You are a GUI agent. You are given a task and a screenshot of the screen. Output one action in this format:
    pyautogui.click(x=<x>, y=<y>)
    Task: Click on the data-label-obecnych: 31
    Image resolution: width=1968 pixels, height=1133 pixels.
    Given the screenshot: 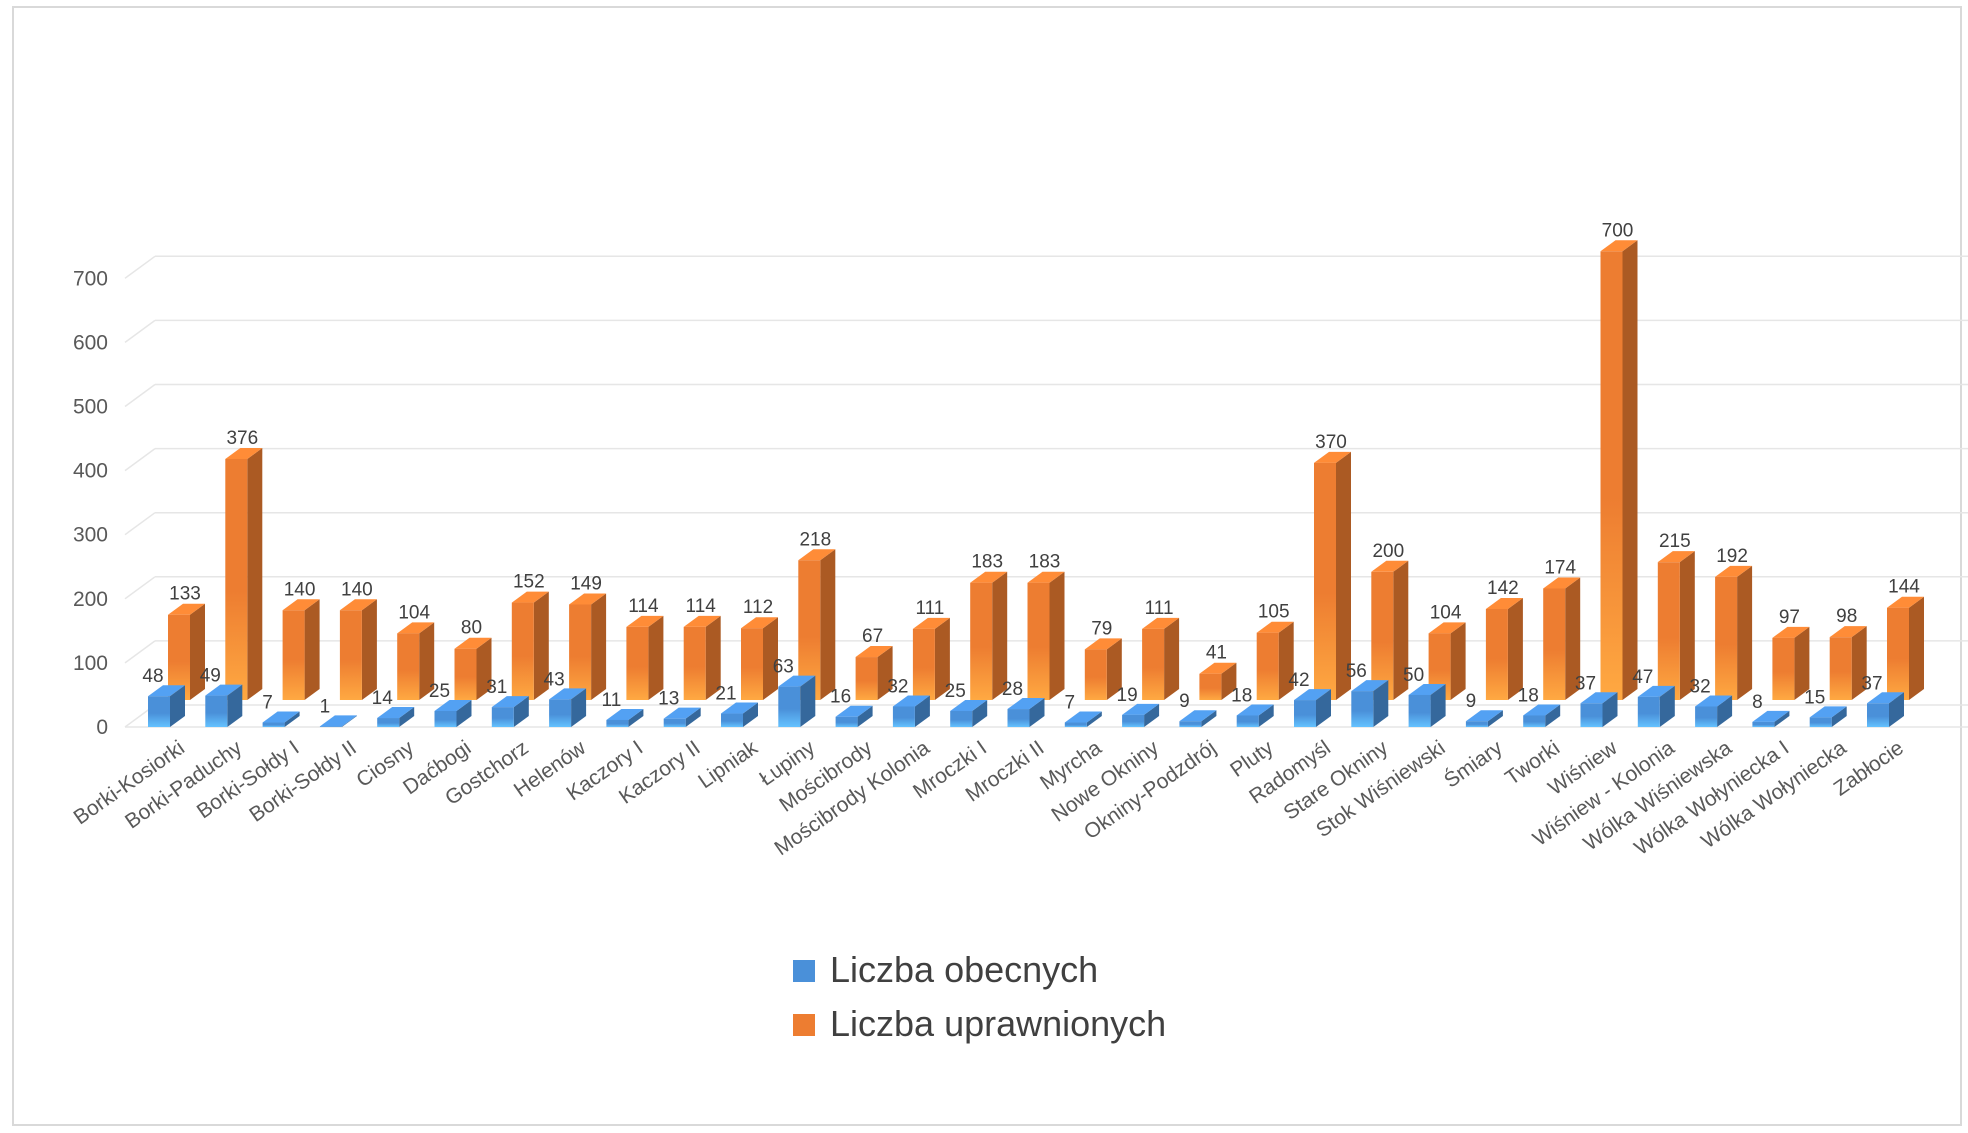 What is the action you would take?
    pyautogui.click(x=496, y=687)
    